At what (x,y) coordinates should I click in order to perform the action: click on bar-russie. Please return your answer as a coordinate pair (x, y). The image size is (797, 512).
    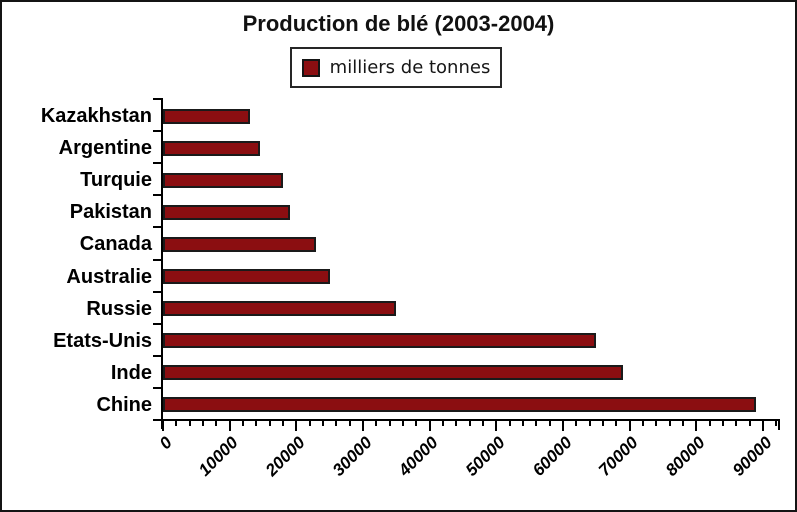
    Looking at the image, I should click on (280, 309).